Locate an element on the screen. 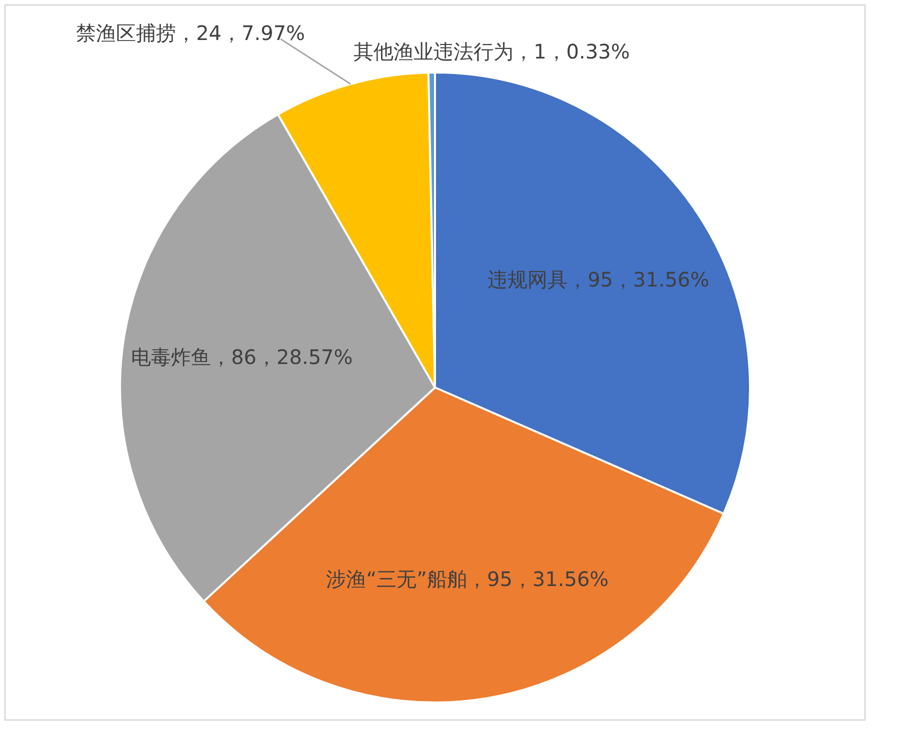 This screenshot has width=908, height=750. slice-label: 禁渔区捕捞，24，7.97% is located at coordinates (191, 33).